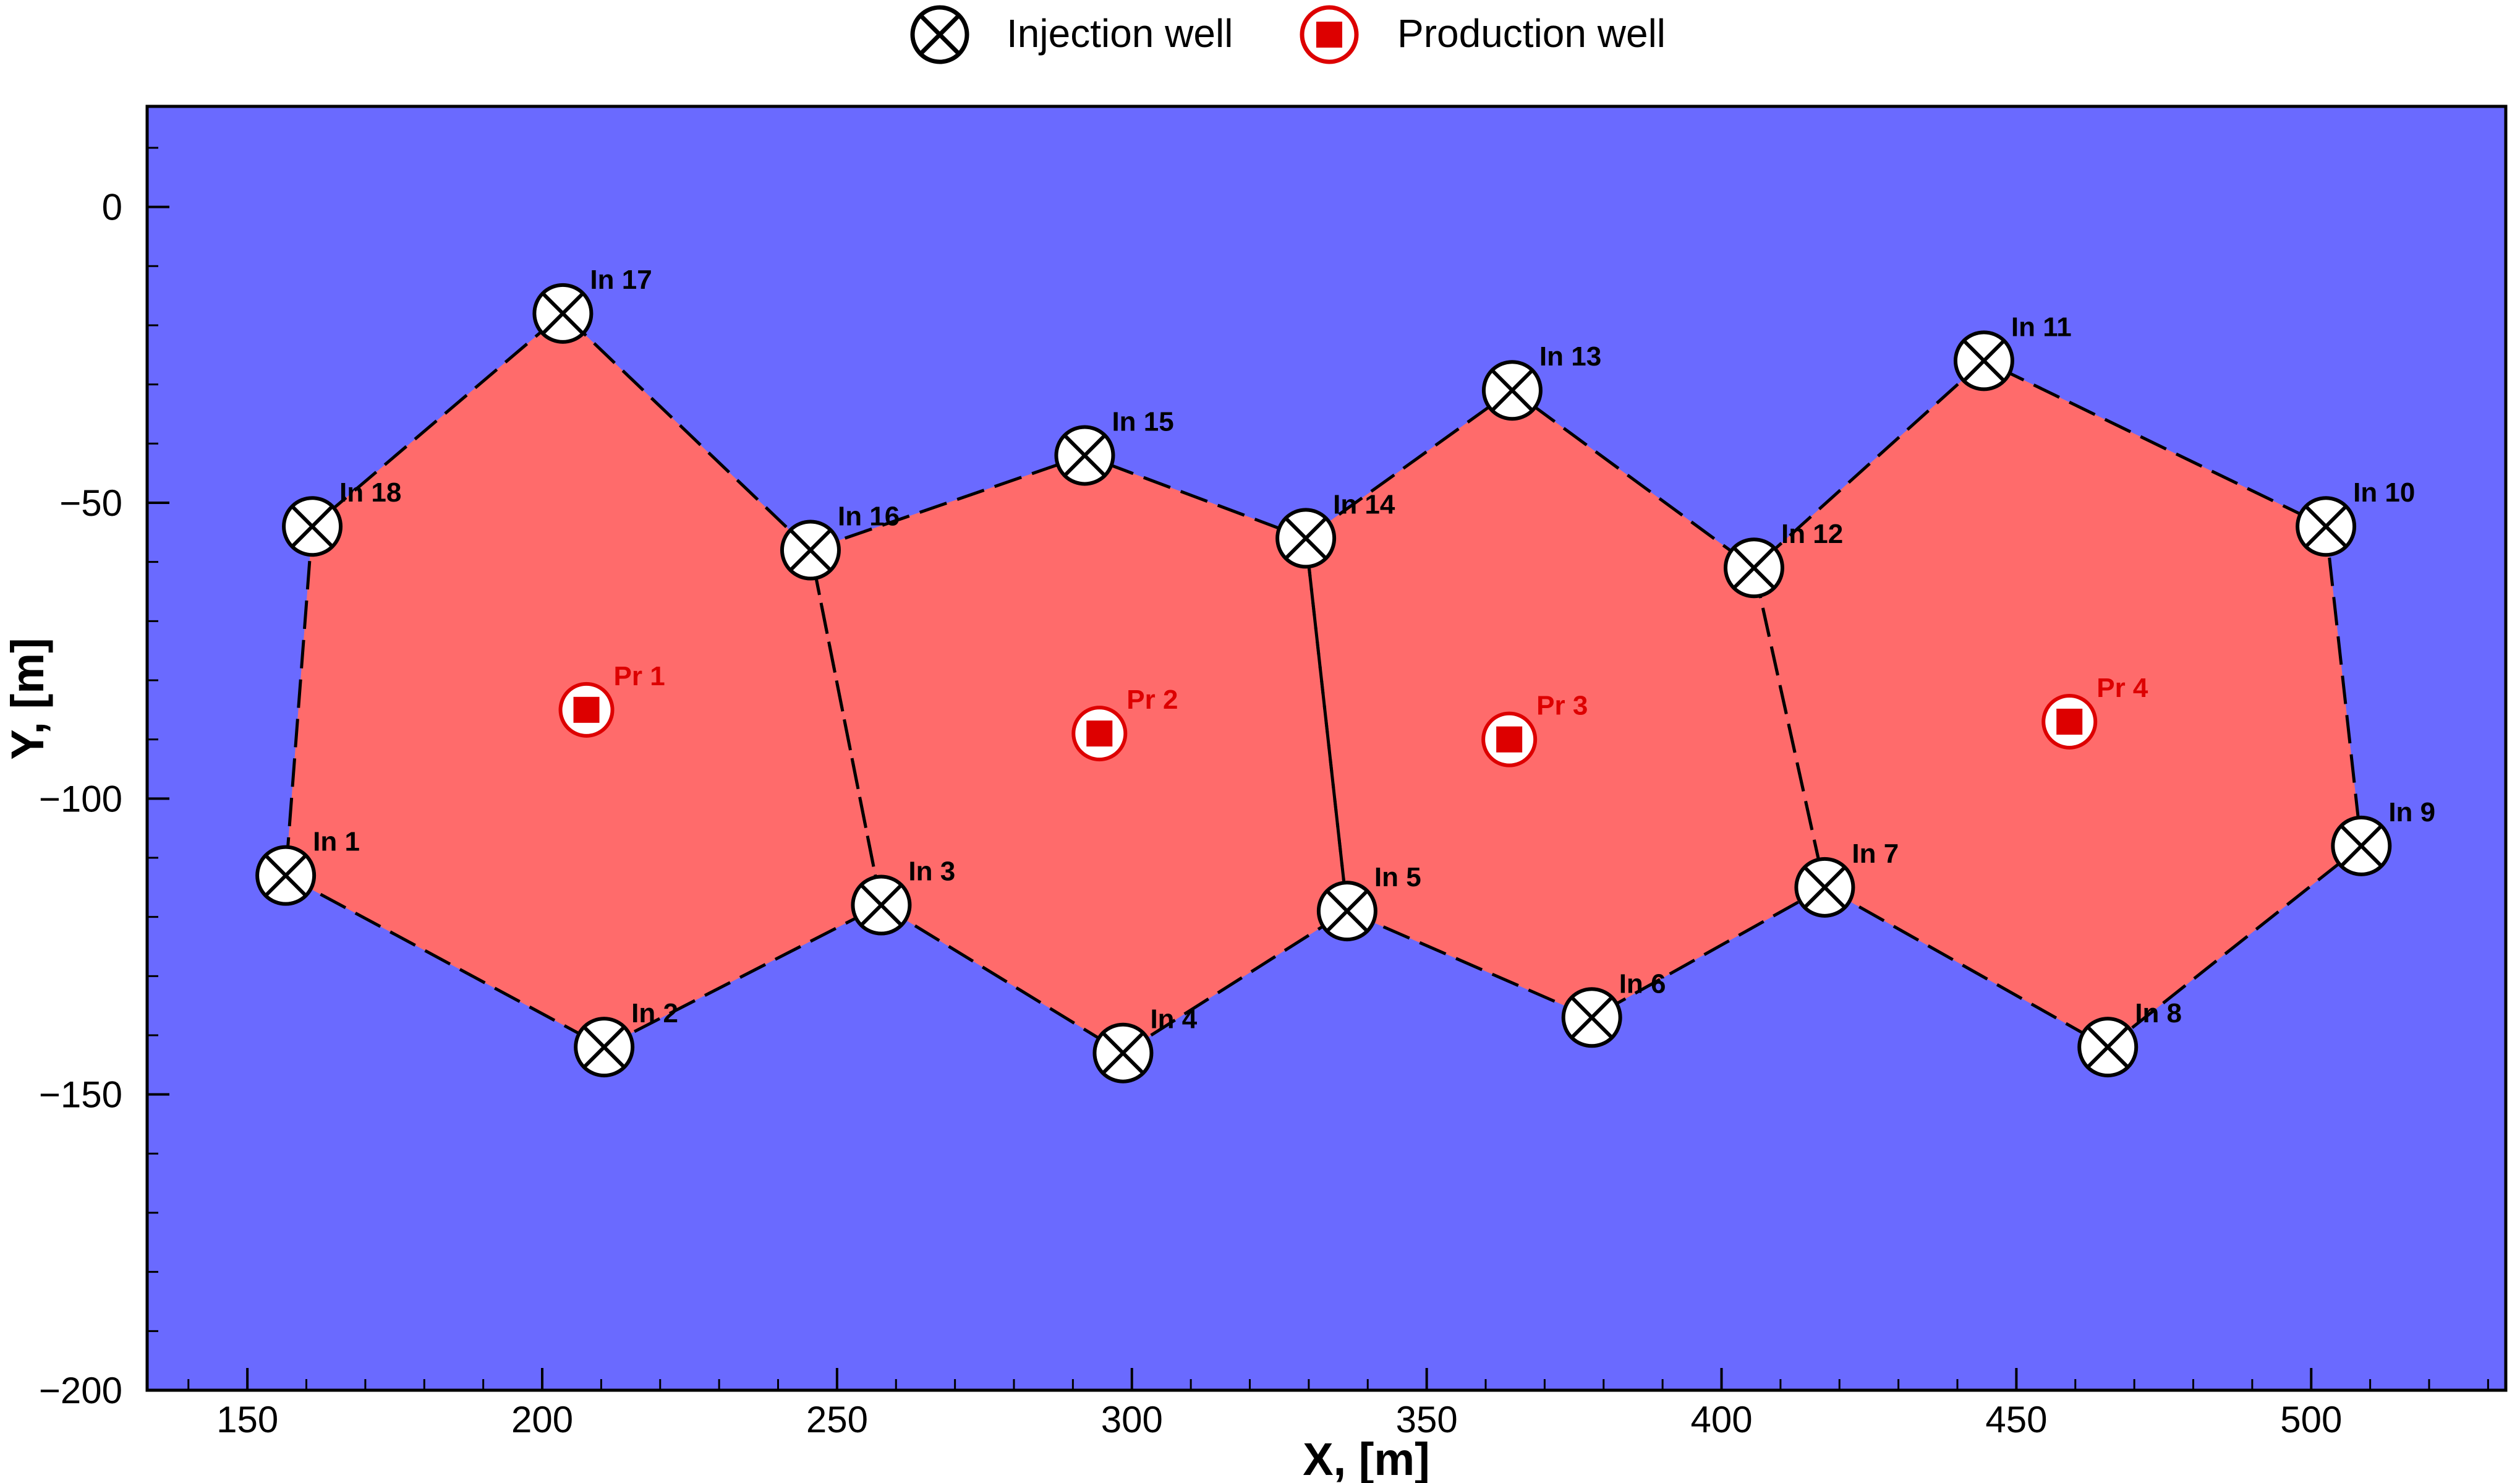 Image resolution: width=2520 pixels, height=1483 pixels. I want to click on injection-well-in-16: In 16, so click(840, 541).